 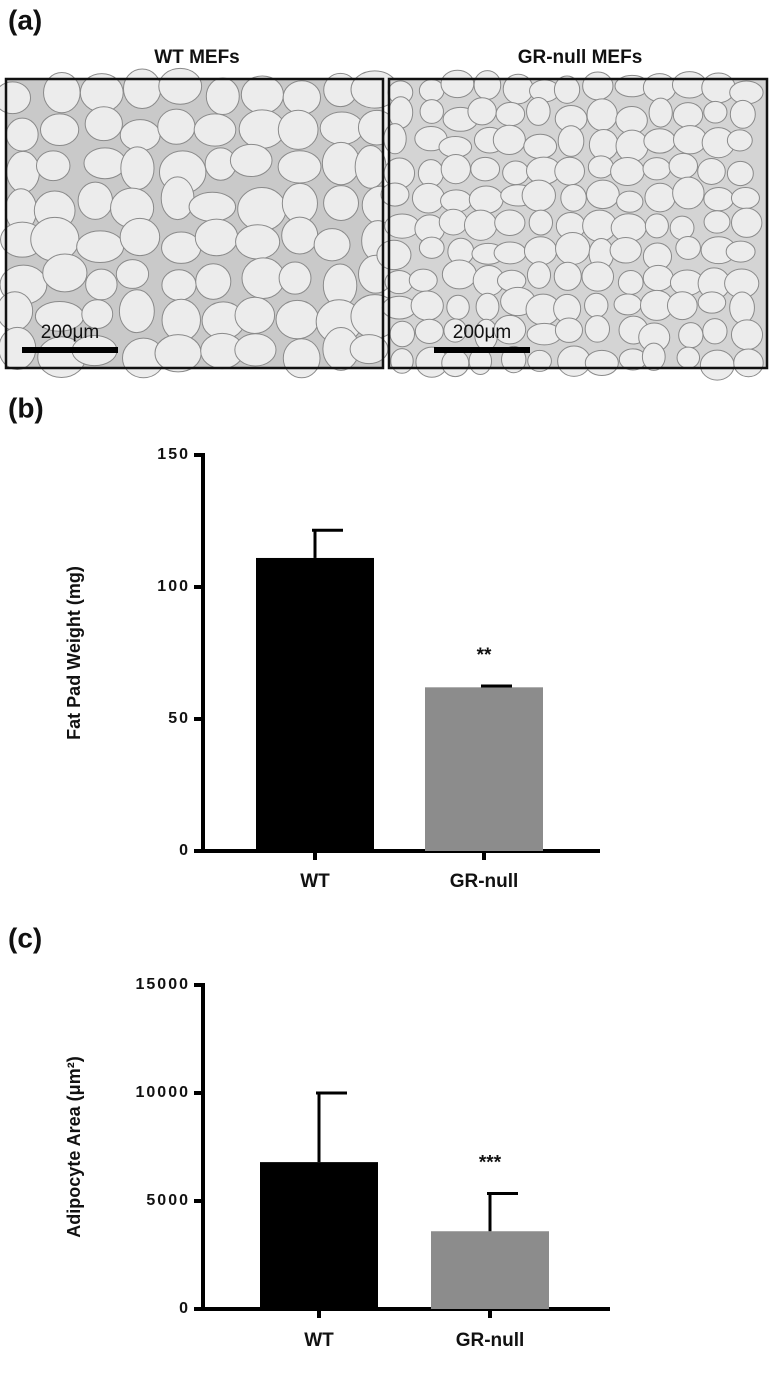 I want to click on image-title: GR-null MEFs, so click(x=580, y=57).